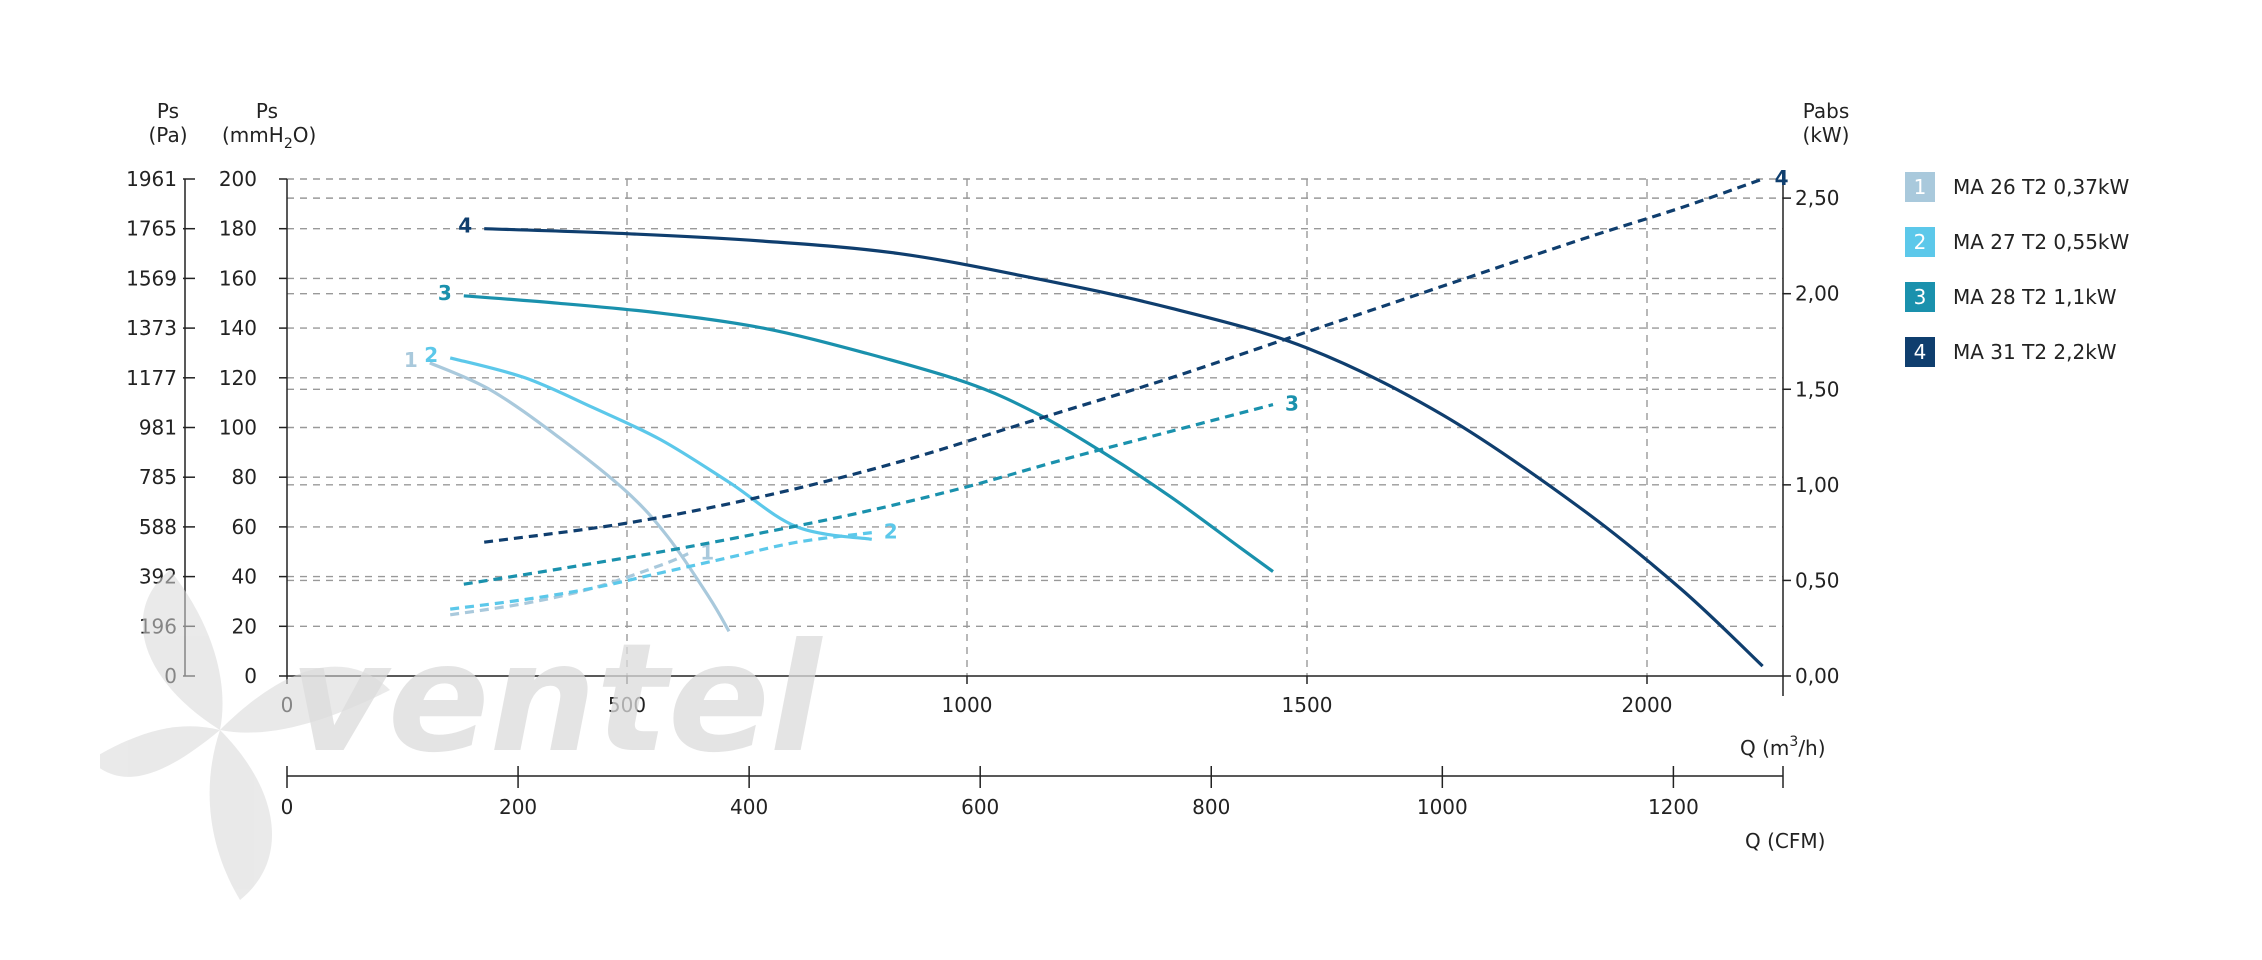  I want to click on kw-tick-label: 0,00, so click(1817, 676).